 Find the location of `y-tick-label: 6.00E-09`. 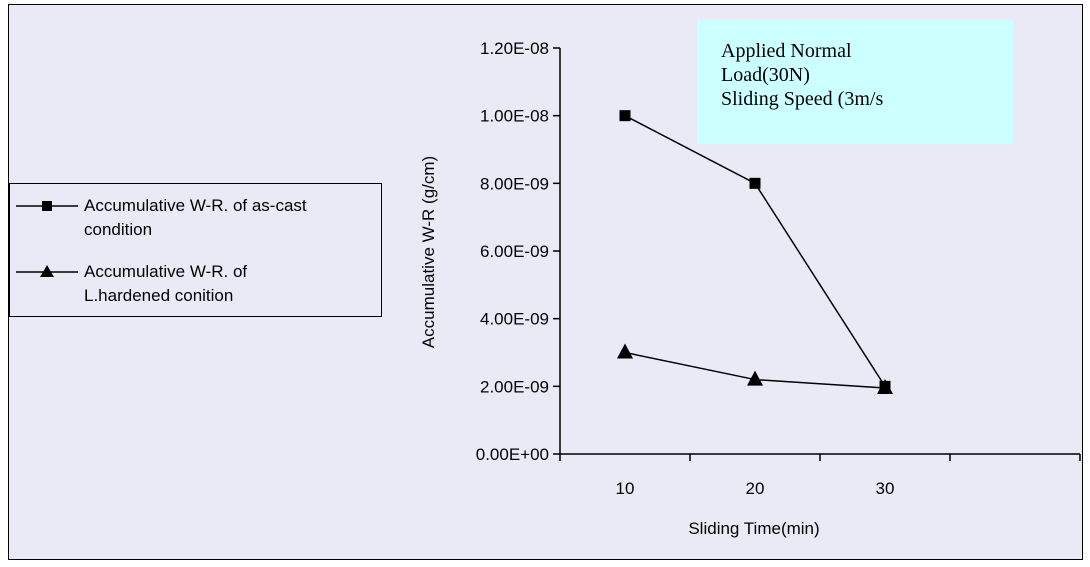

y-tick-label: 6.00E-09 is located at coordinates (514, 251).